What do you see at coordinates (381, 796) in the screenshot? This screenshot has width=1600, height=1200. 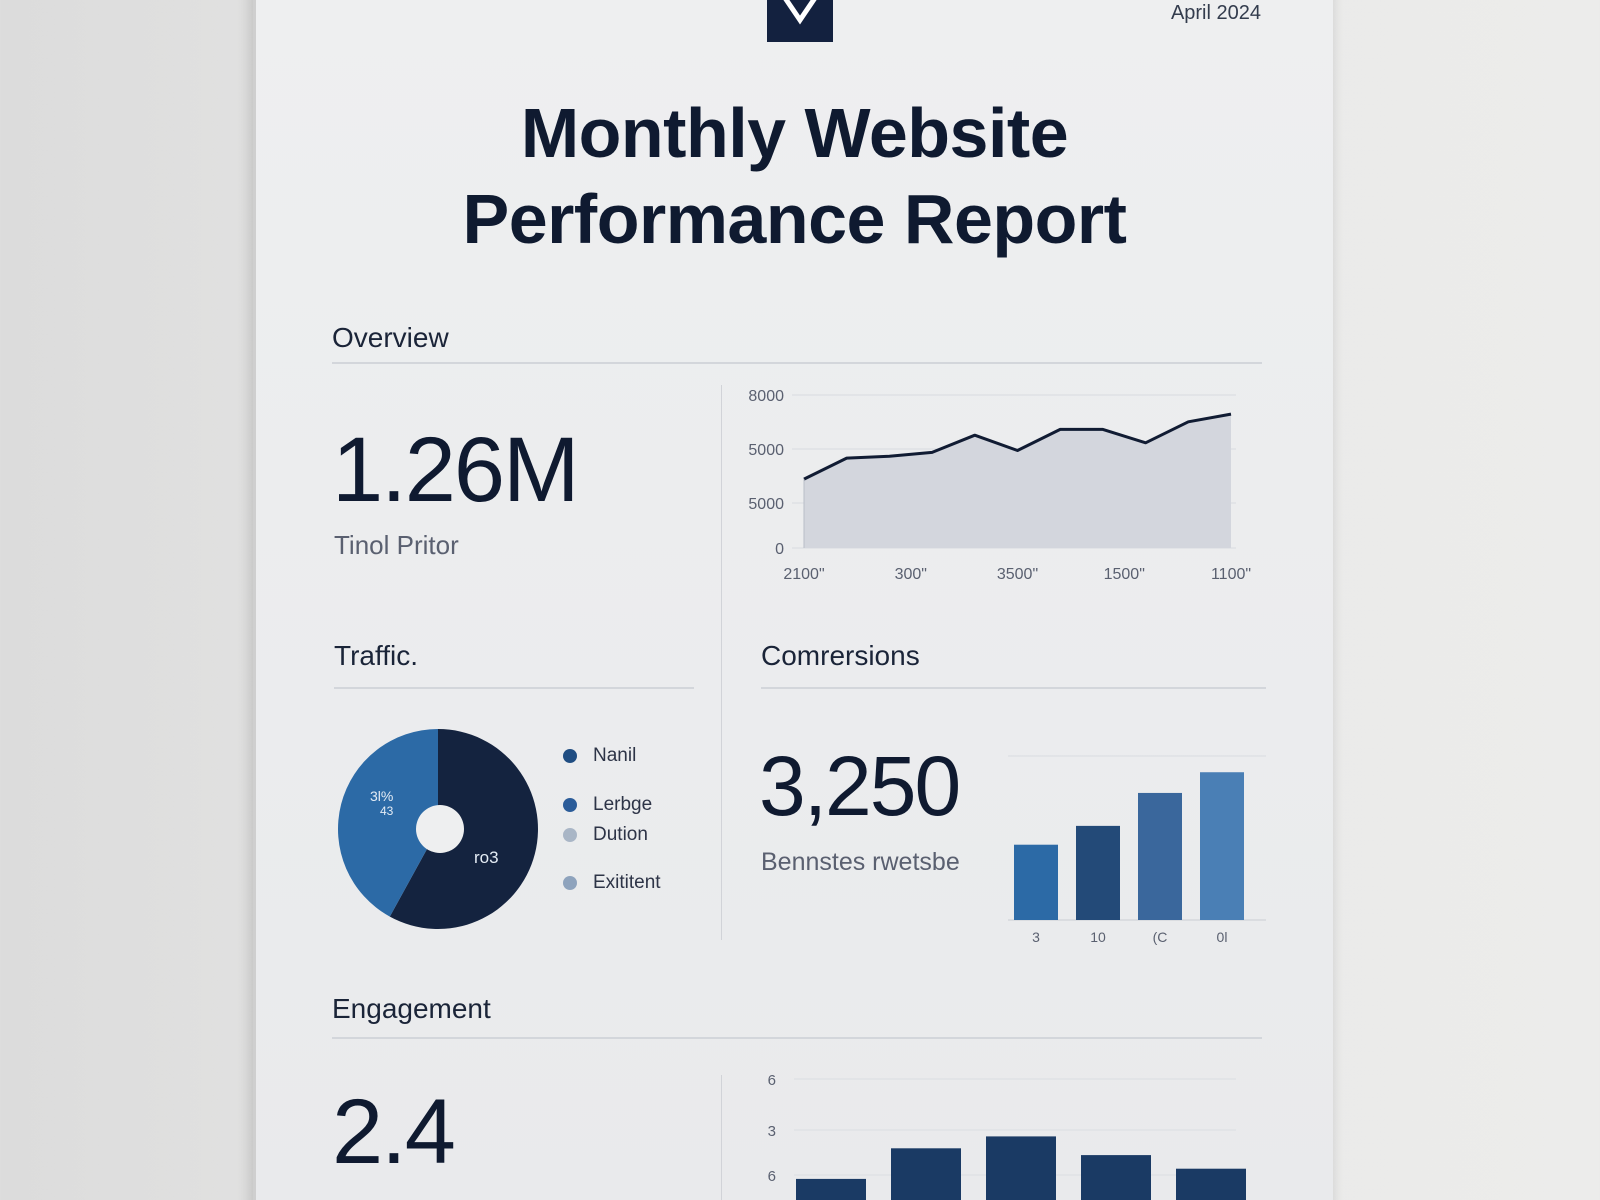 I see `pie-label-left-1: 3l%` at bounding box center [381, 796].